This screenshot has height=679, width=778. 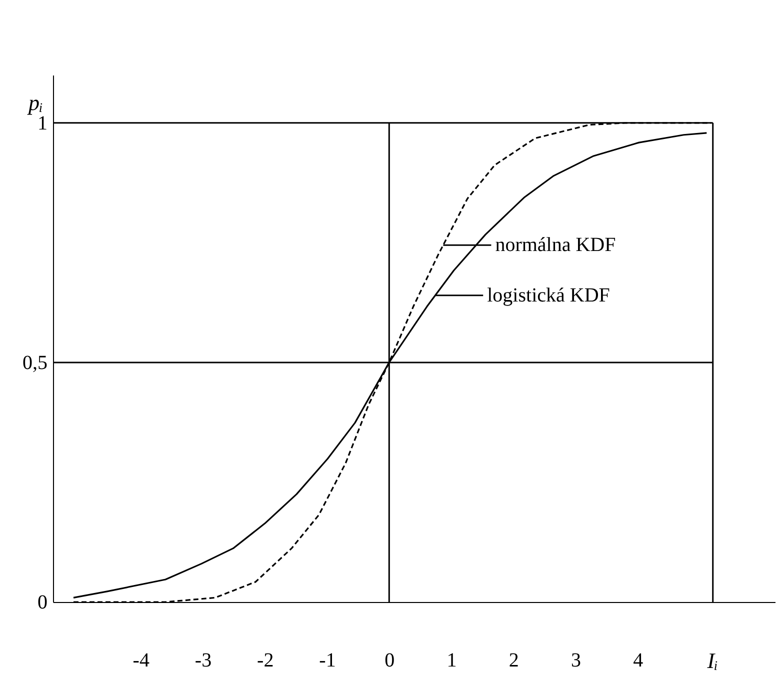 I want to click on x-tick-label: -4, so click(x=141, y=661).